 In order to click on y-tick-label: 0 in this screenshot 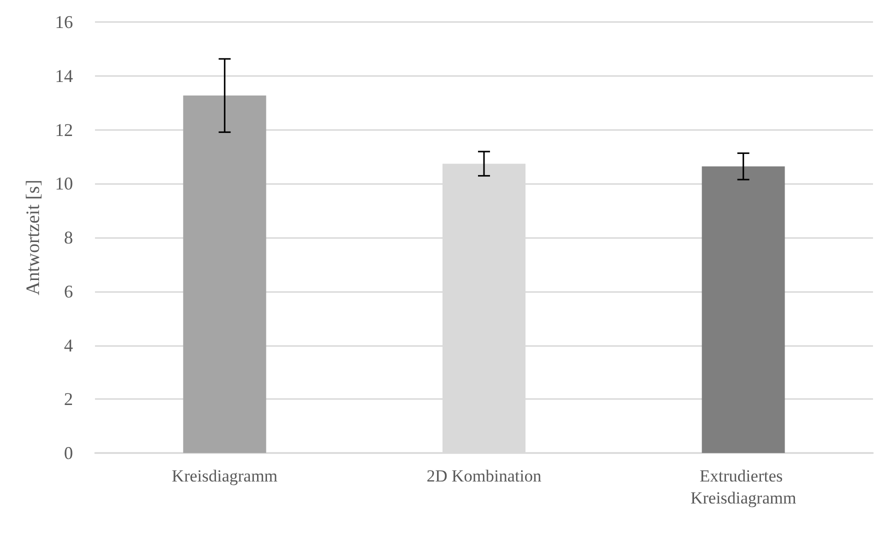, I will do `click(68, 453)`.